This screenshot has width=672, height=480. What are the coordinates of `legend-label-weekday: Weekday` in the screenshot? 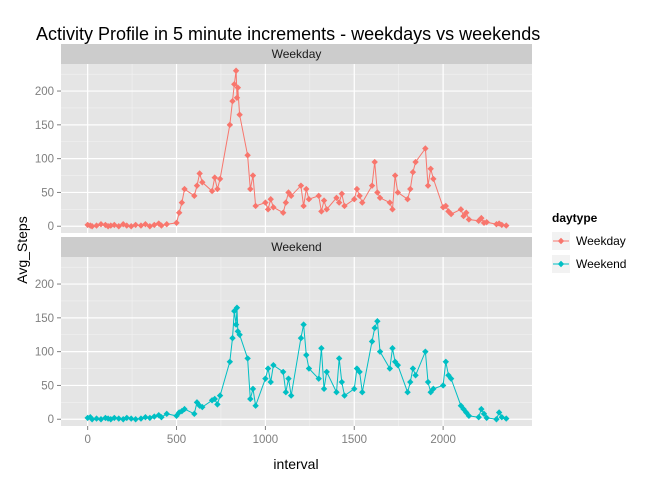 It's located at (601, 241).